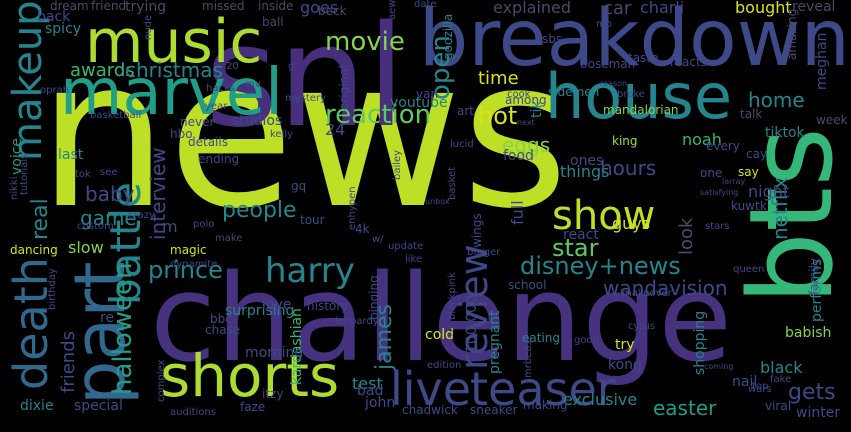 The height and width of the screenshot is (432, 851). Describe the element at coordinates (462, 144) in the screenshot. I see `word-lucid: lucid` at that location.